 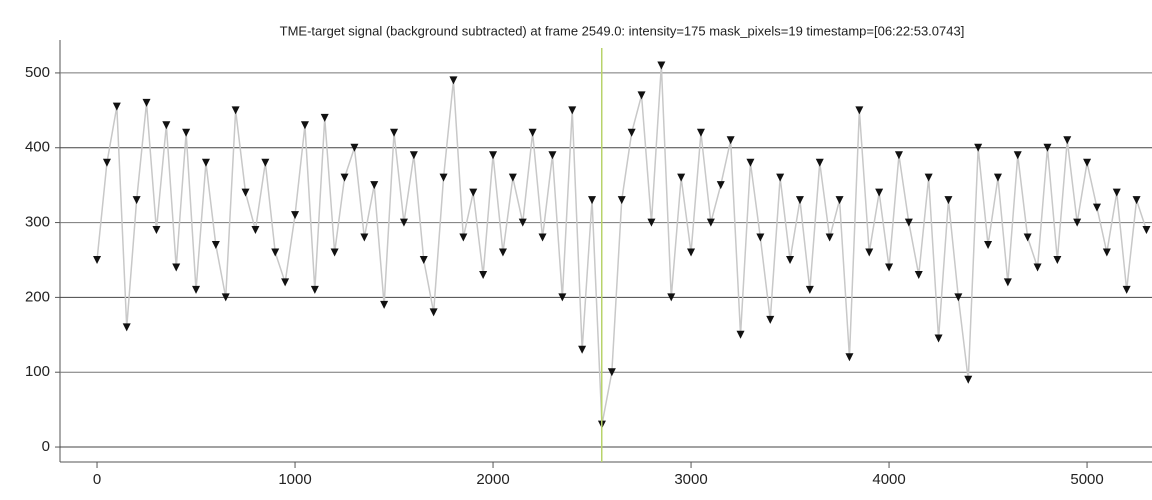 I want to click on x-tick-label: 0, so click(x=97, y=479).